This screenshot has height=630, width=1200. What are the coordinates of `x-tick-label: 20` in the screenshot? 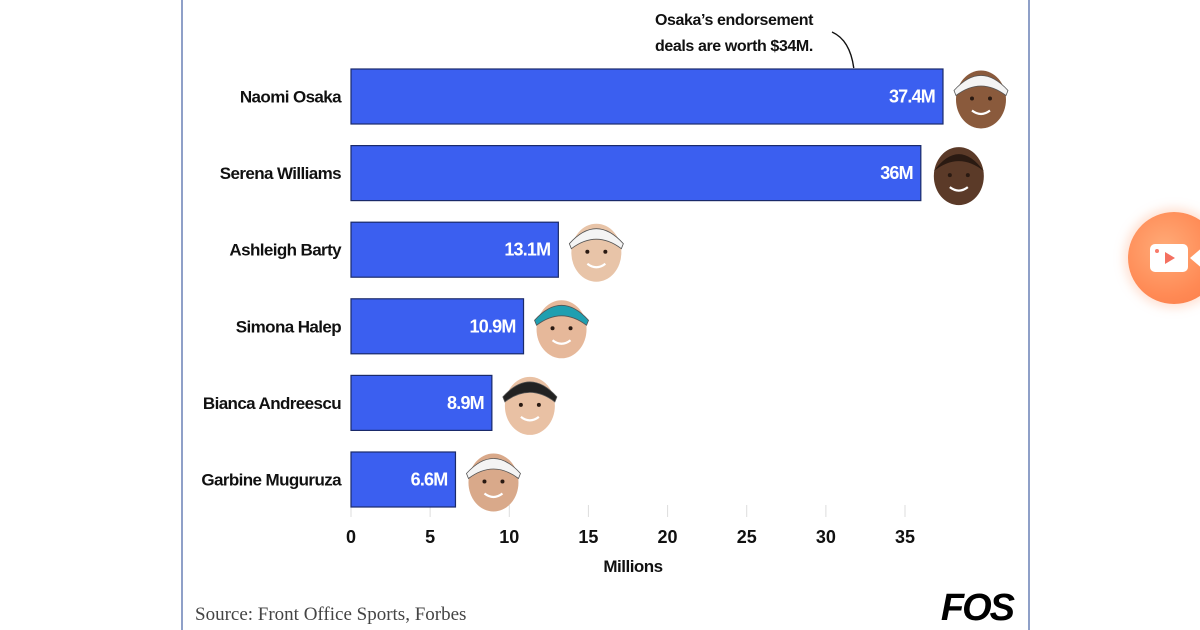 It's located at (668, 537).